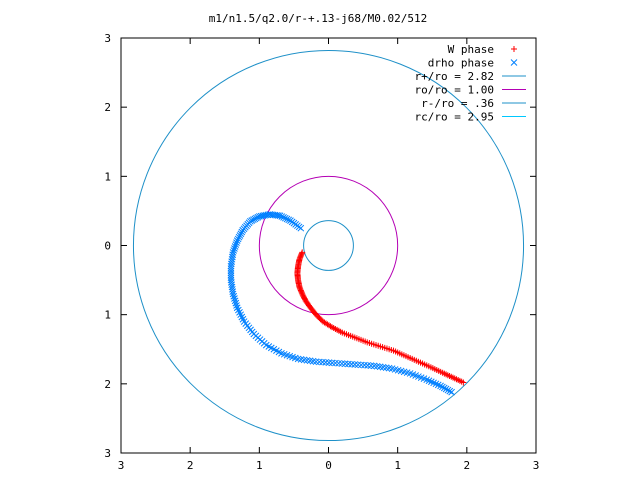  Describe the element at coordinates (107, 384) in the screenshot. I see `y-tick-label-1: 2` at that location.